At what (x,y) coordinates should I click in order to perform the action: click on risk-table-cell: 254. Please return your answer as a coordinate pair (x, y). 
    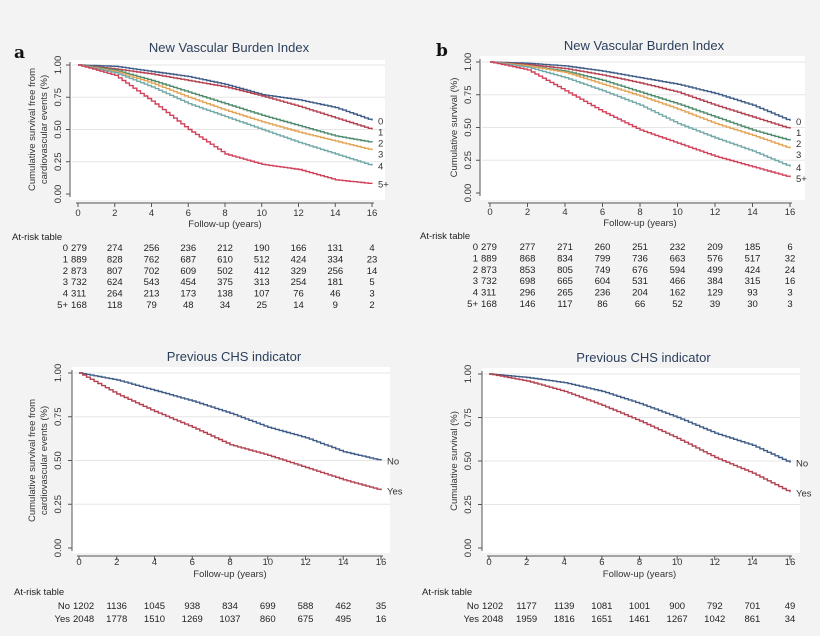
    Looking at the image, I should click on (299, 282).